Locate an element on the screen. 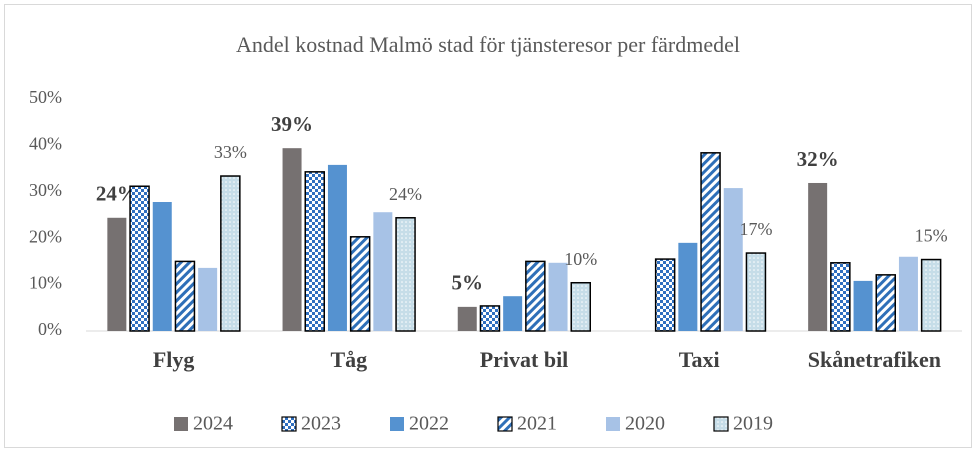 Image resolution: width=976 pixels, height=452 pixels. data-label: 24% is located at coordinates (405, 194).